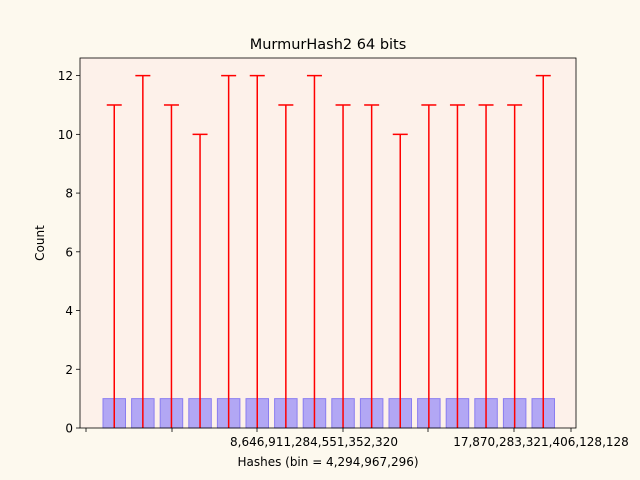 This screenshot has height=480, width=640. I want to click on chart-title: MurmurHash2 64 bits, so click(328, 45).